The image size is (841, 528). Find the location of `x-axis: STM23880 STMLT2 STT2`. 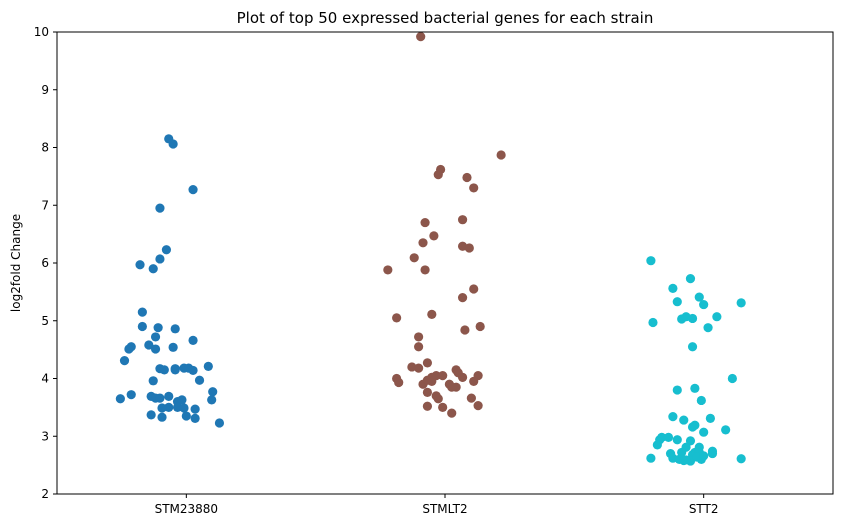

x-axis: STM23880 STMLT2 STT2 is located at coordinates (437, 505).